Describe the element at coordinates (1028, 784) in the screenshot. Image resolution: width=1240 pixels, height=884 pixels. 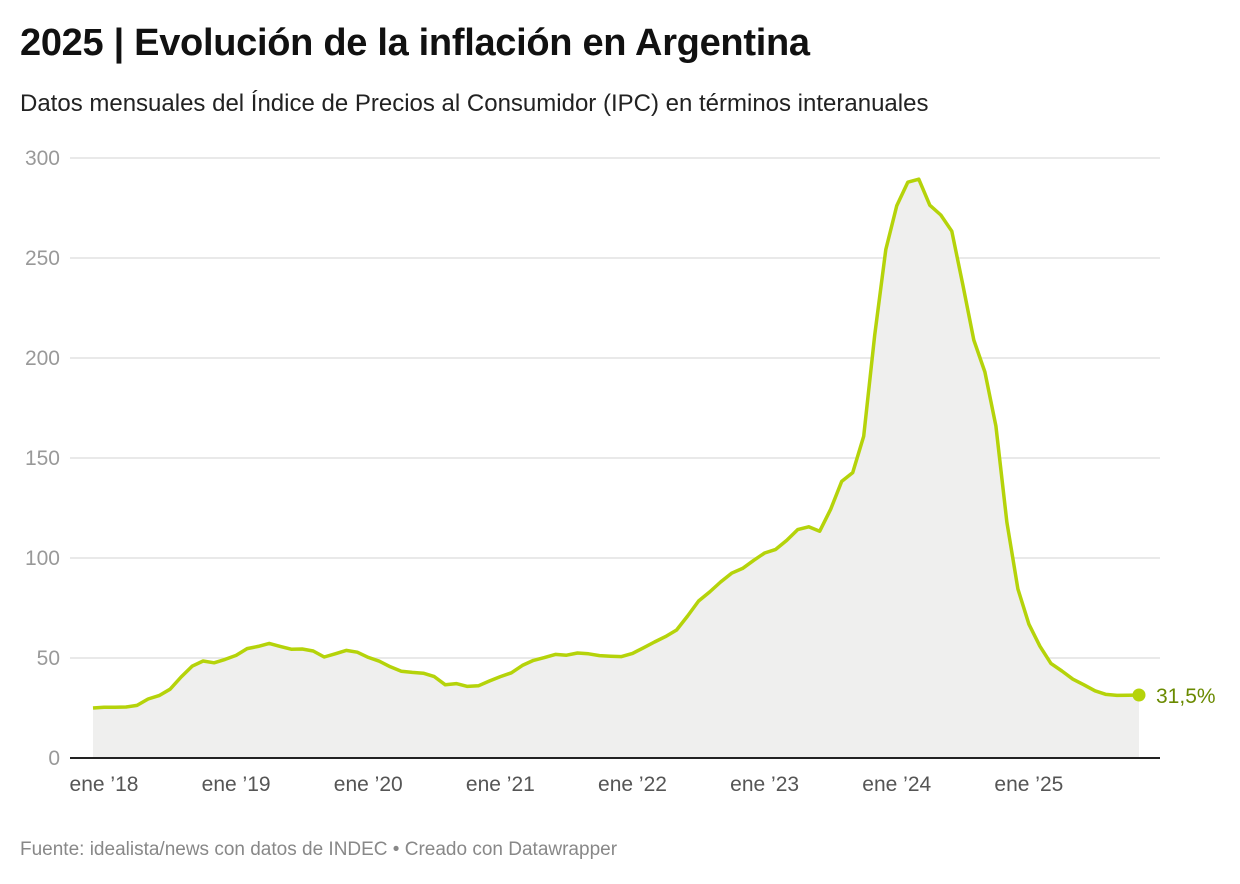
I see `x-tick-label: ene ’25` at that location.